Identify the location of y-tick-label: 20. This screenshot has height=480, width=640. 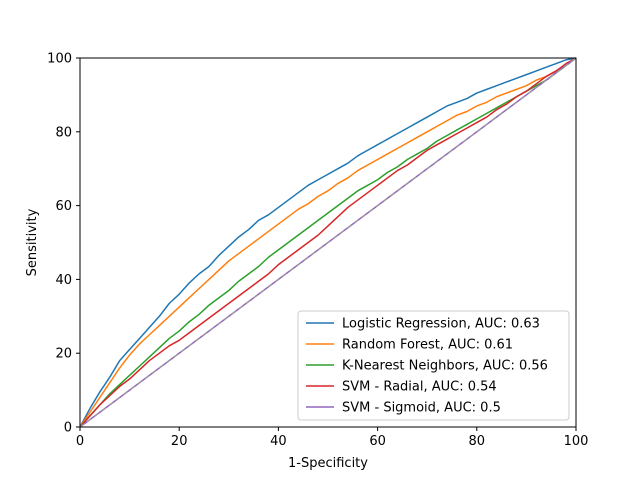
(63, 354).